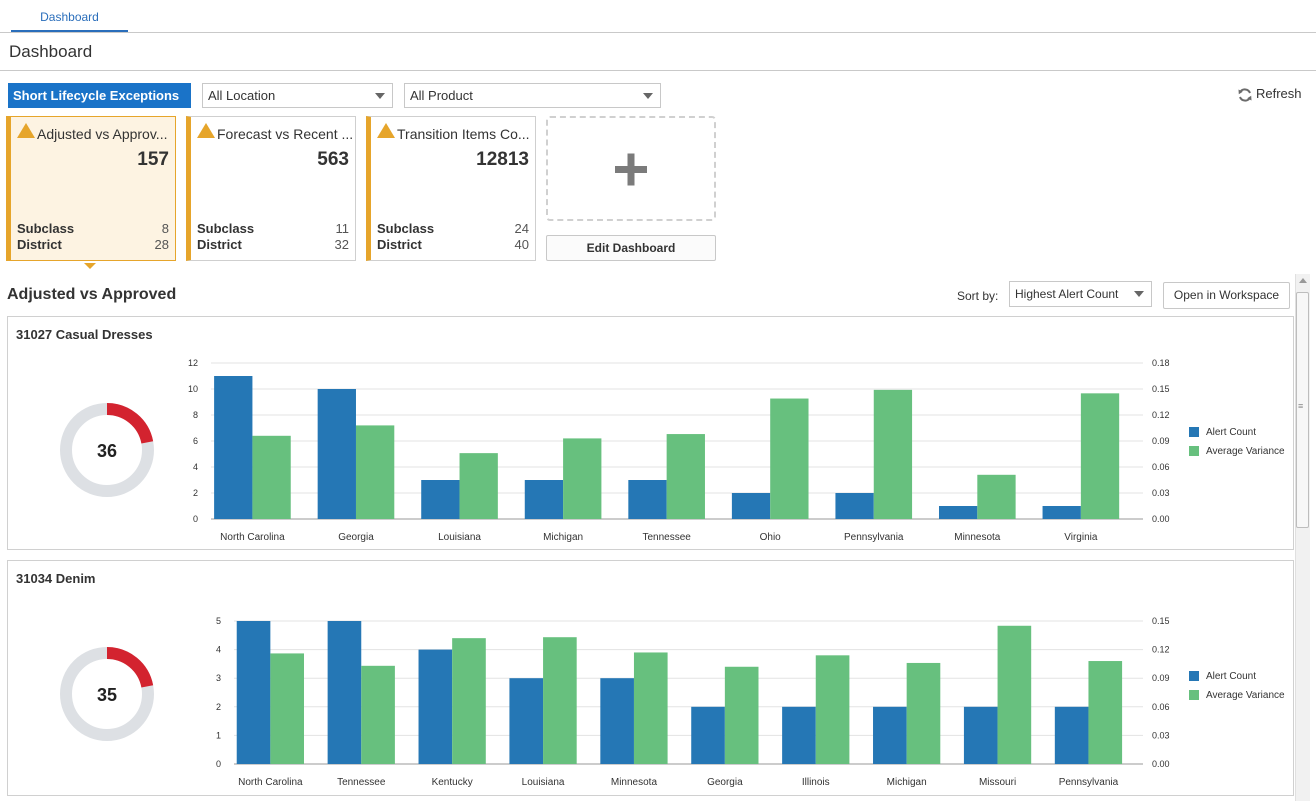 The width and height of the screenshot is (1316, 801). What do you see at coordinates (1279, 93) in the screenshot?
I see `refresh-label: Refresh` at bounding box center [1279, 93].